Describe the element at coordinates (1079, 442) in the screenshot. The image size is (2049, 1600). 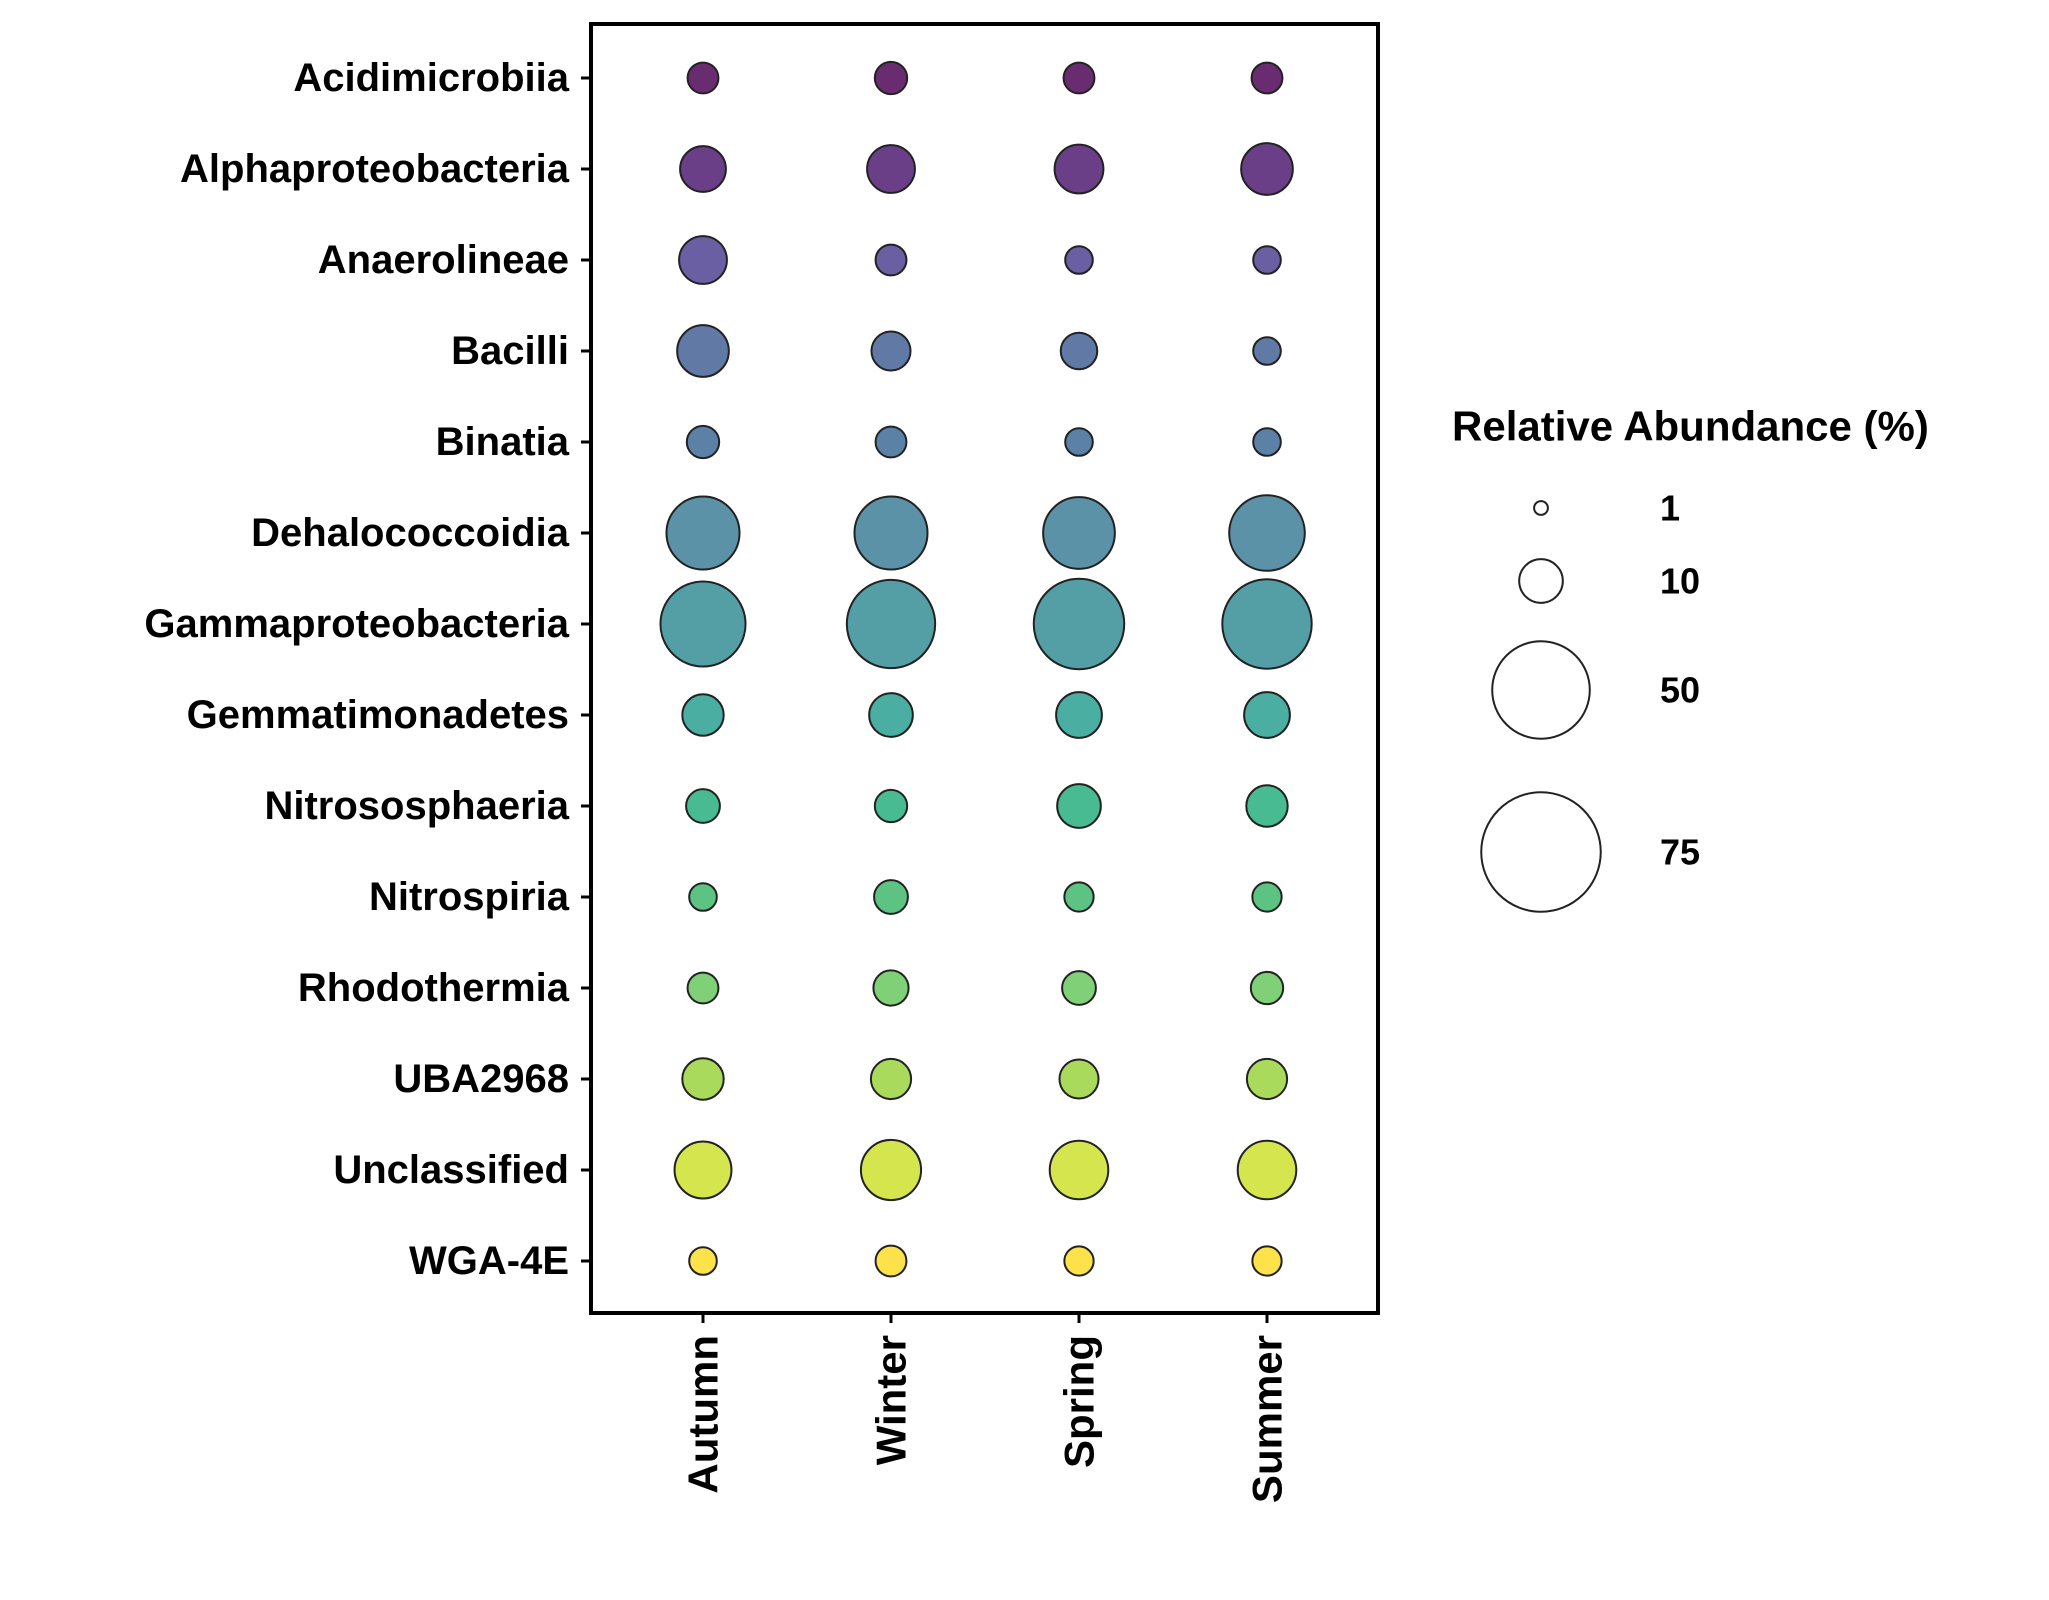
I see `bubble-binatia-spring` at that location.